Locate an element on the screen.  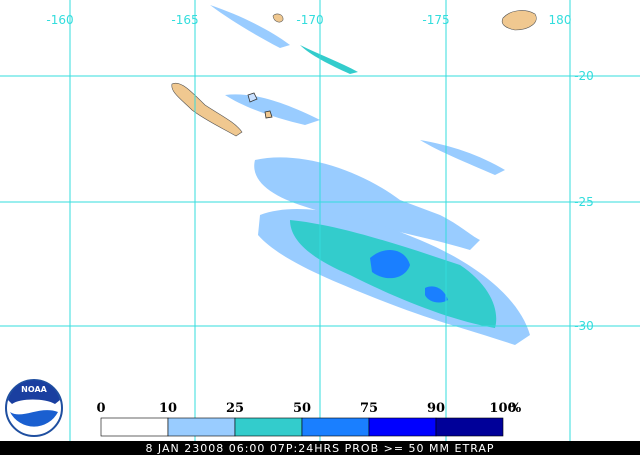
noaa-logo: NOAA is located at coordinates (34, 408).